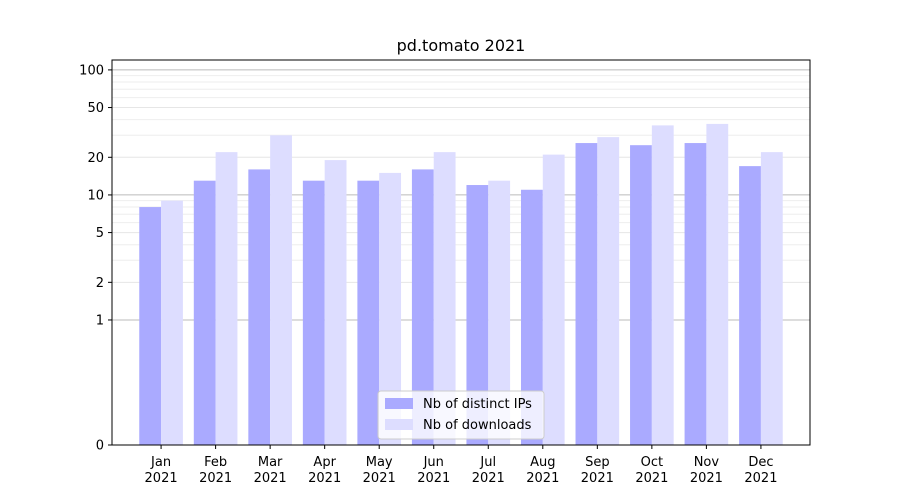 The height and width of the screenshot is (500, 900). Describe the element at coordinates (100, 446) in the screenshot. I see `y-tick-label: 0` at that location.